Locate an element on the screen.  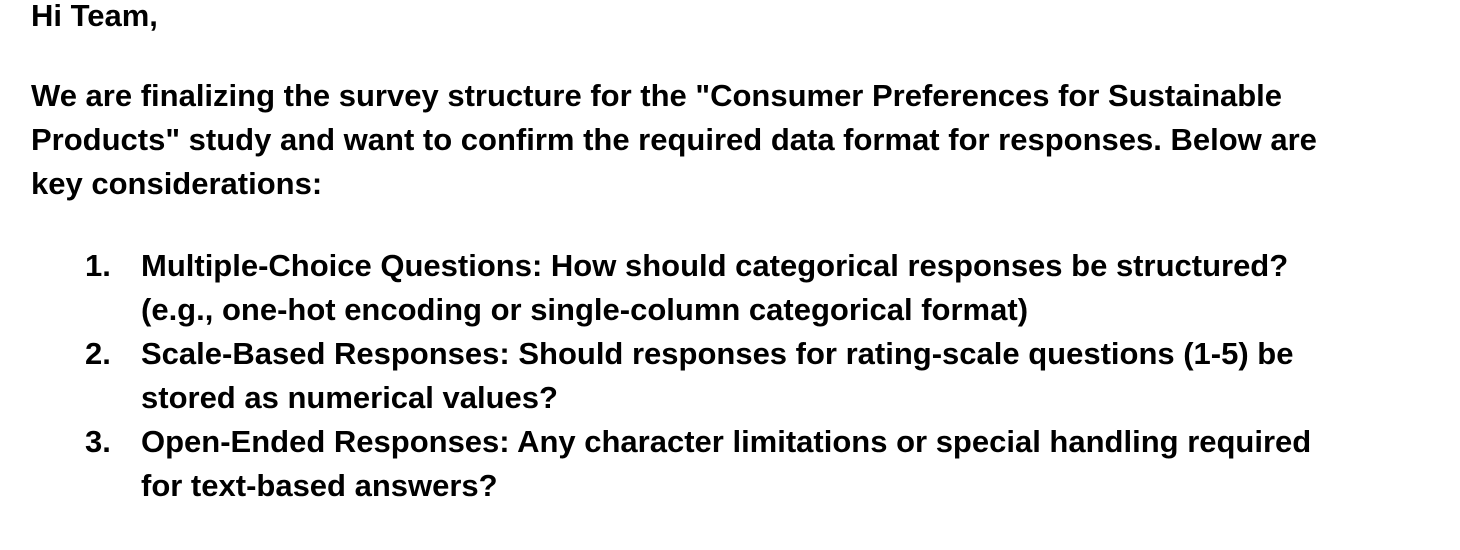
list-item-line: stored as numerical values? is located at coordinates (349, 397).